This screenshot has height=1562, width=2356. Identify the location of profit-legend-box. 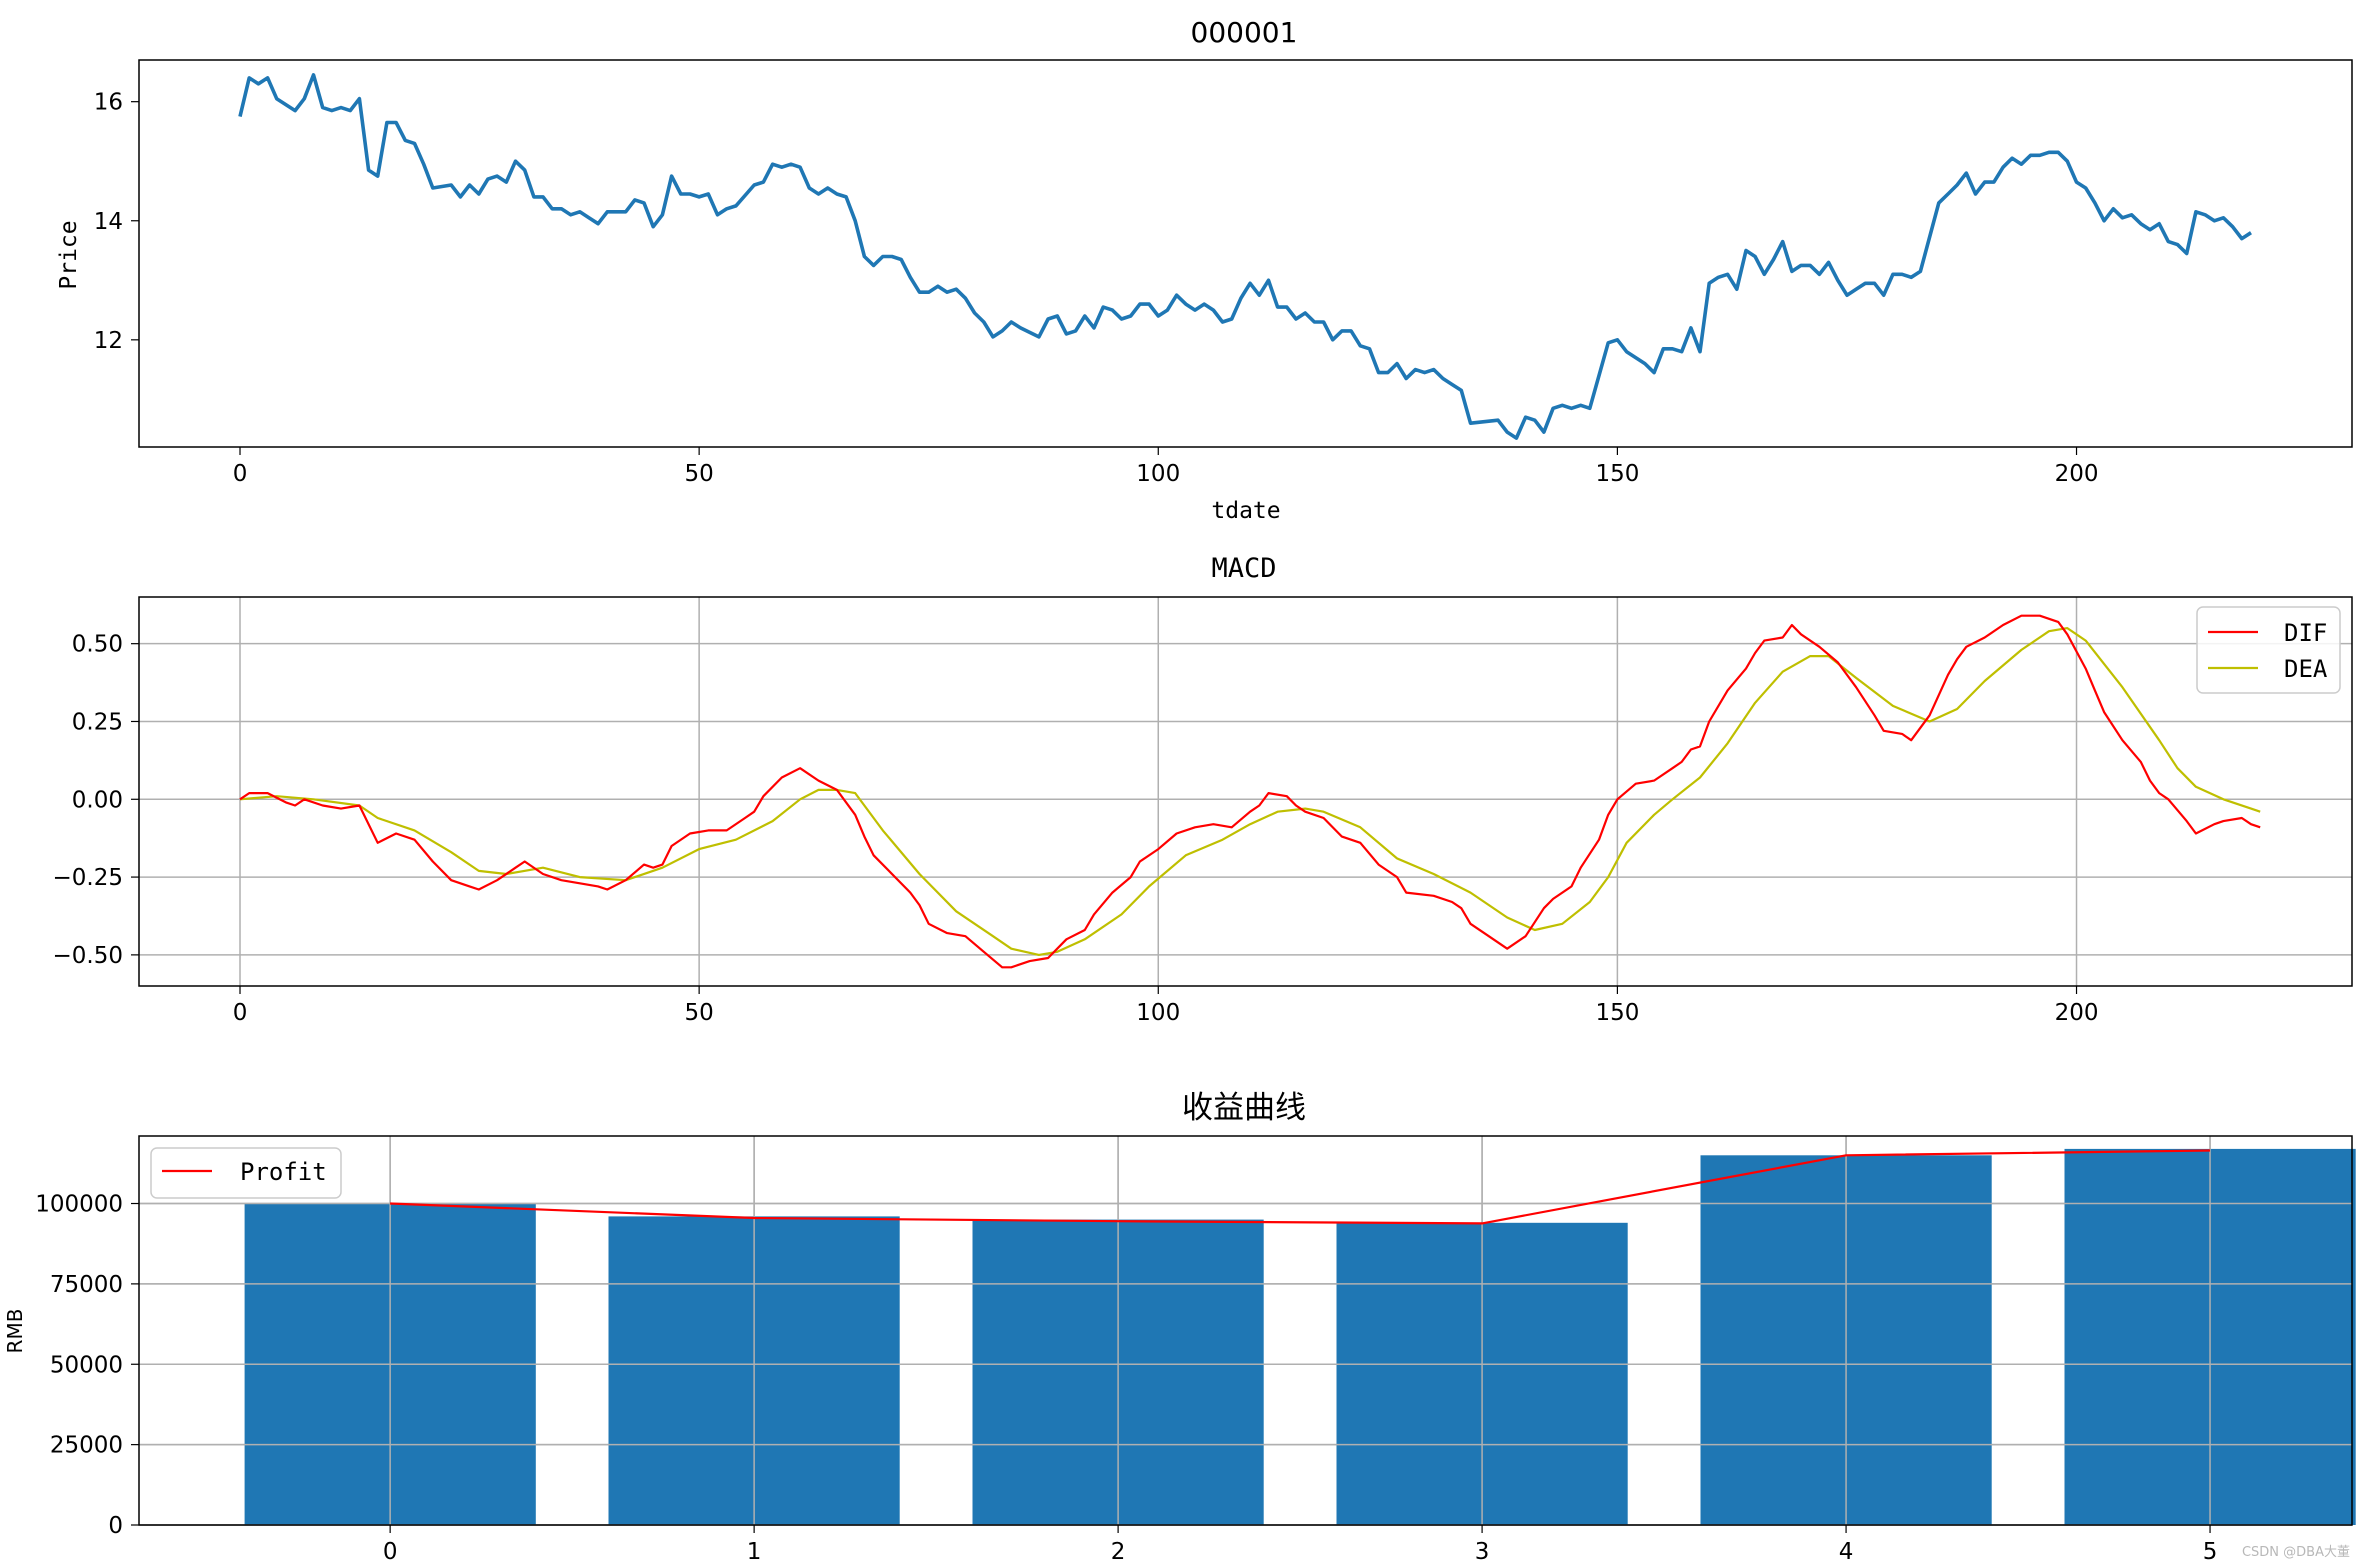
(246, 1173).